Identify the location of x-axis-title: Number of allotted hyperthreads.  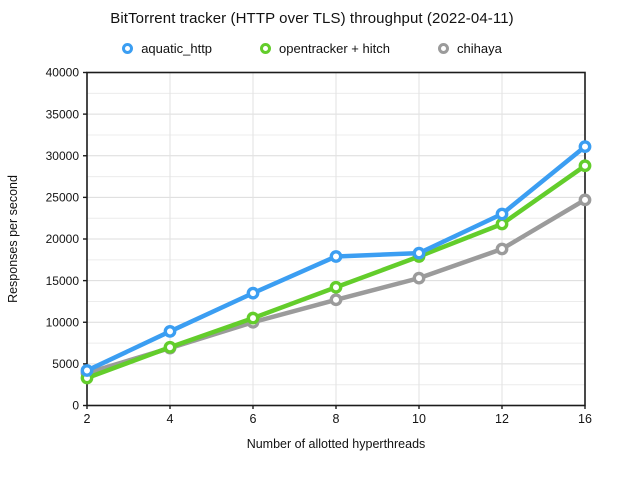
(336, 444).